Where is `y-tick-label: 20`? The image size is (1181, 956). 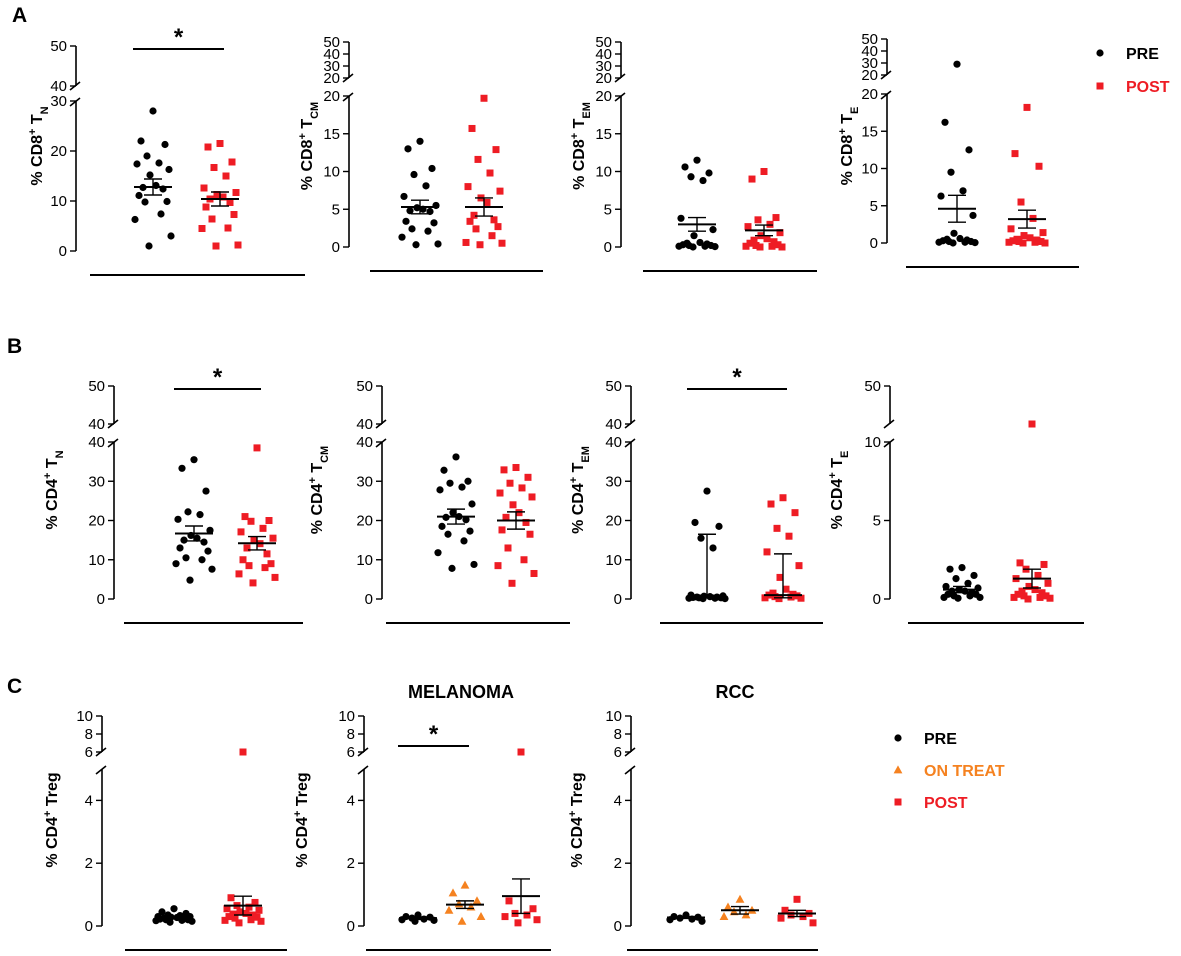
y-tick-label: 20 is located at coordinates (331, 78).